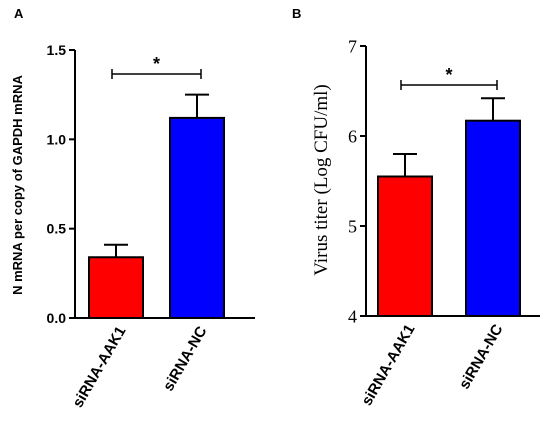  I want to click on panel-b-label: B, so click(296, 13).